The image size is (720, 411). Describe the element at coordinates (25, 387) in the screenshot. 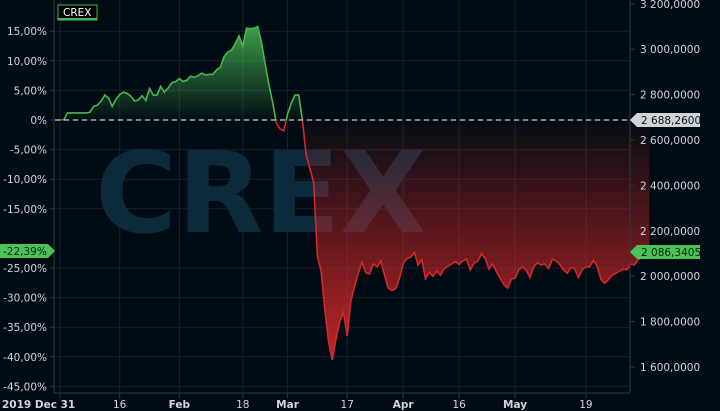

I see `left-tick-label-11: -45,00%` at that location.